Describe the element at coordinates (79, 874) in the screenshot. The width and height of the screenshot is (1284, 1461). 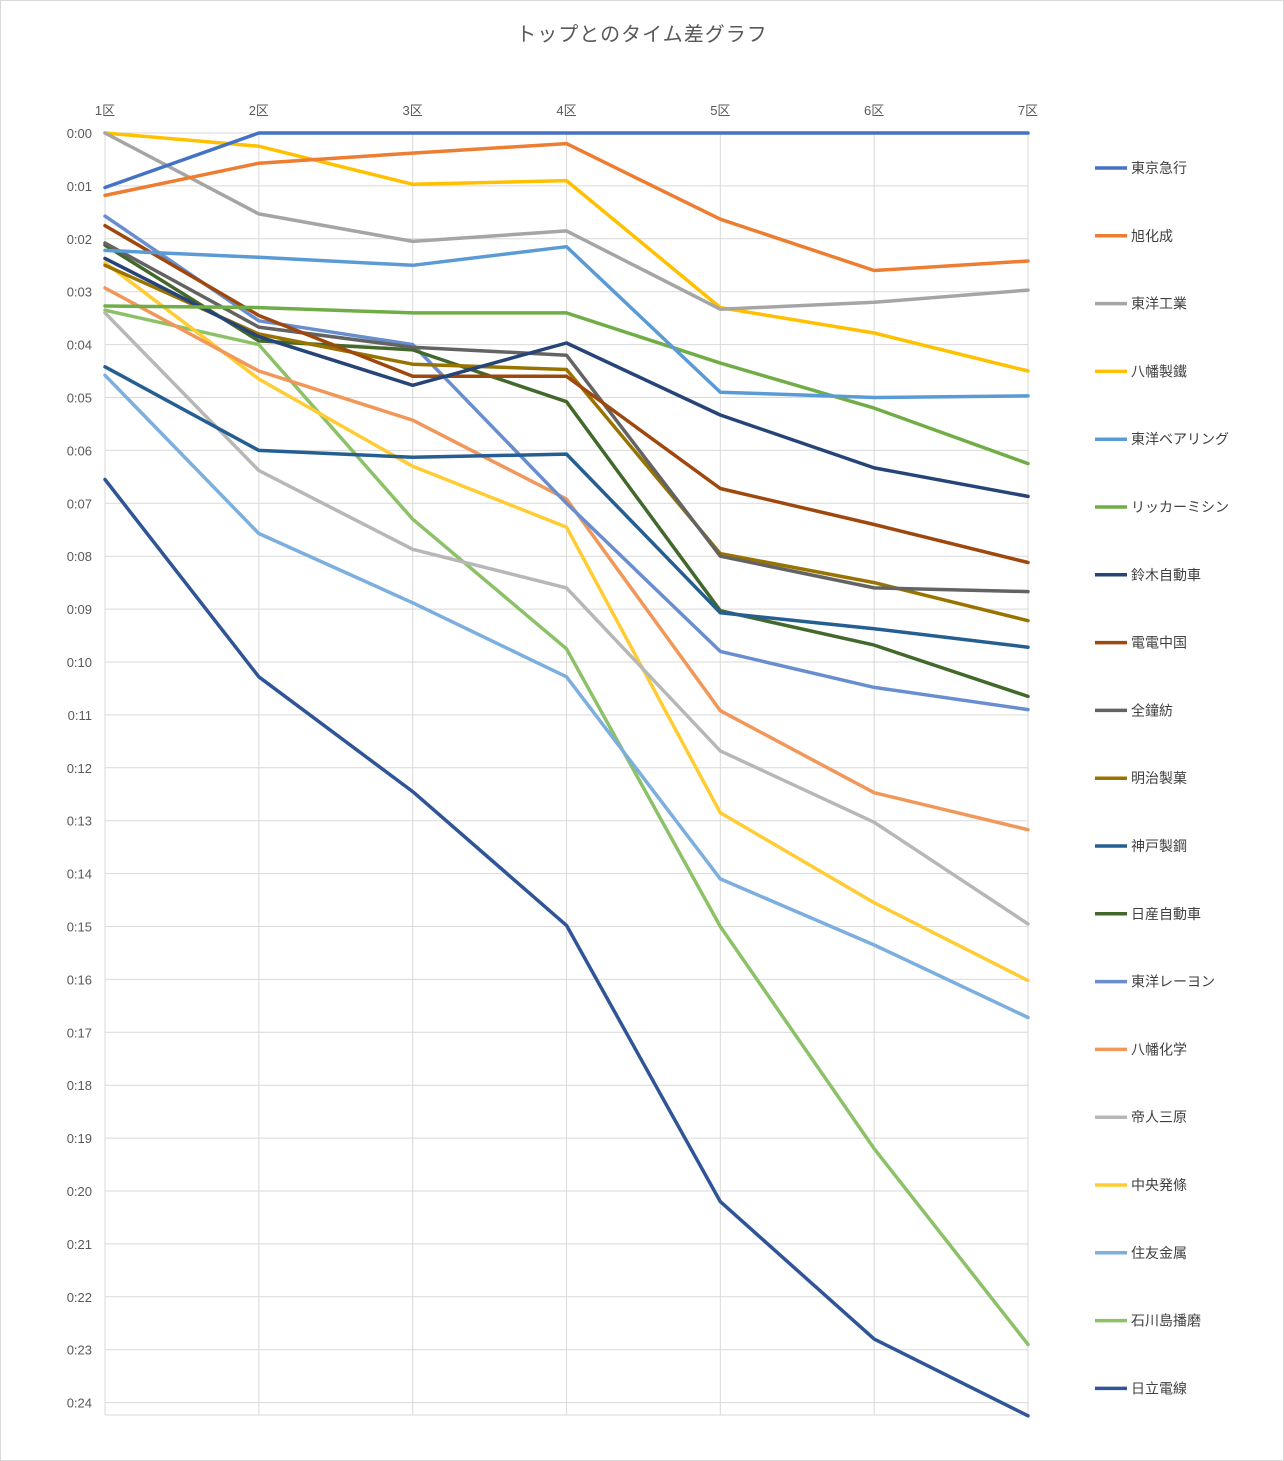
I see `y-tick-label: 0:14` at that location.